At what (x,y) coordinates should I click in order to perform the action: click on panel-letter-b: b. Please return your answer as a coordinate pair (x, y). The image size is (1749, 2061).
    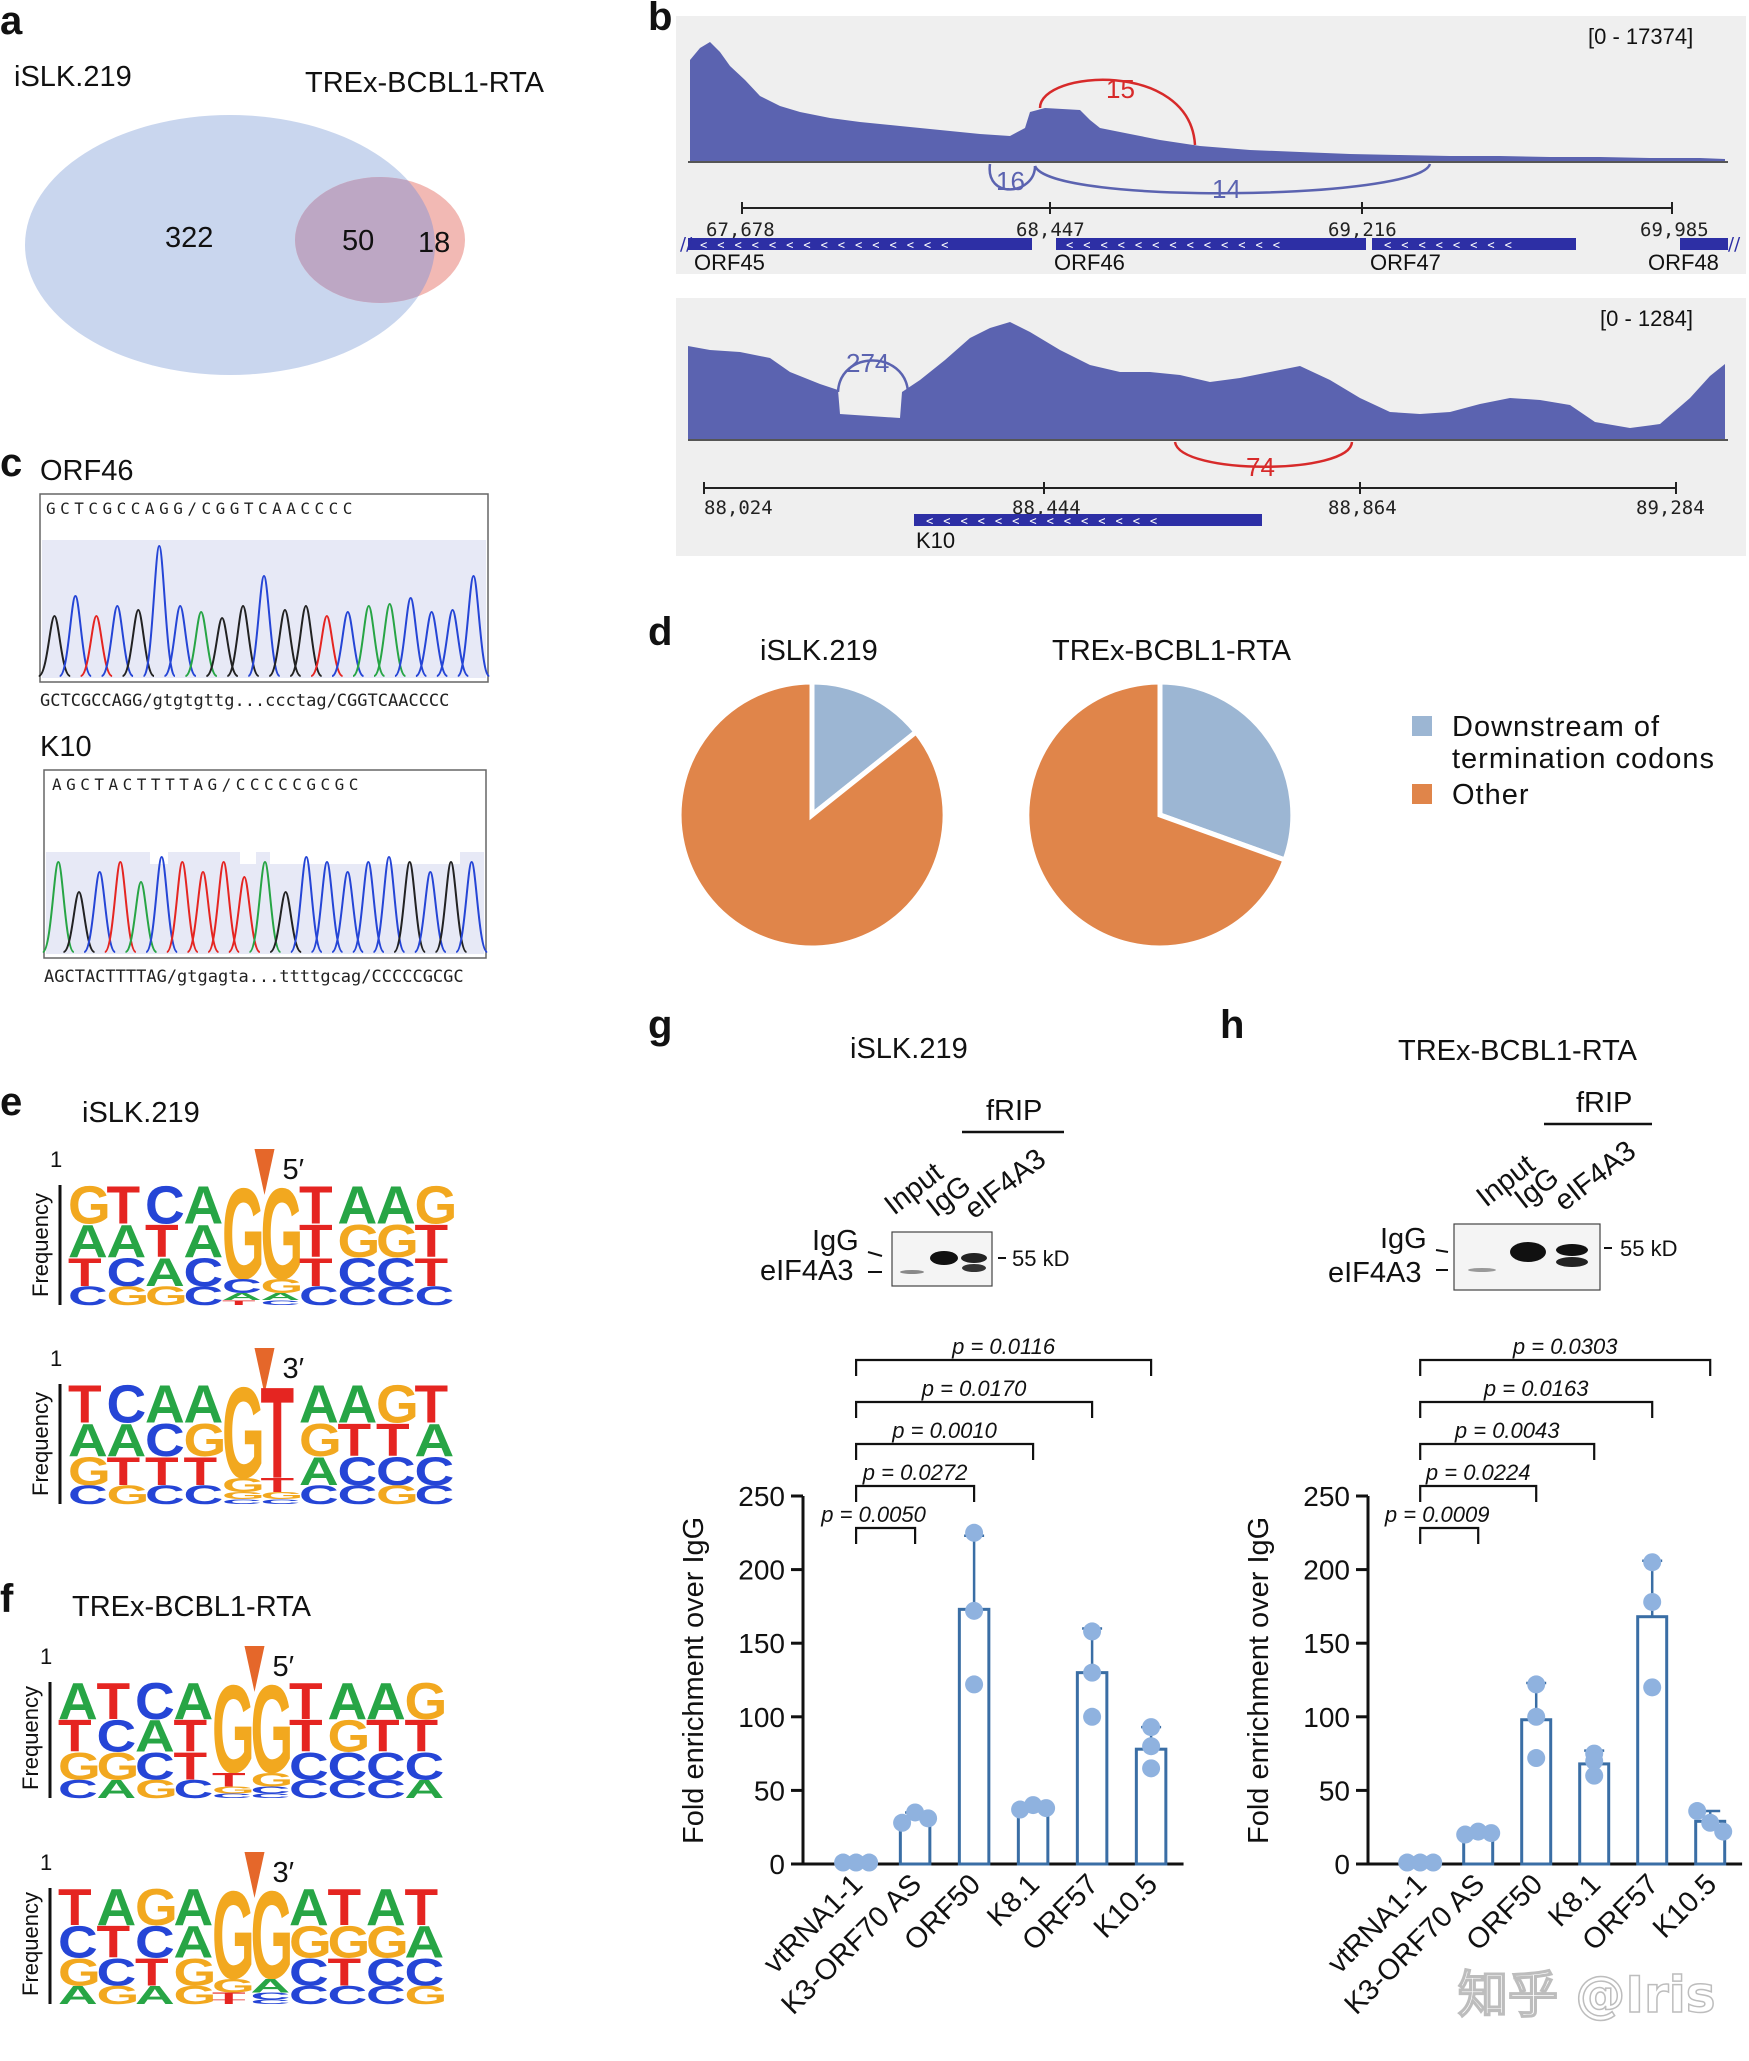
    Looking at the image, I should click on (660, 19).